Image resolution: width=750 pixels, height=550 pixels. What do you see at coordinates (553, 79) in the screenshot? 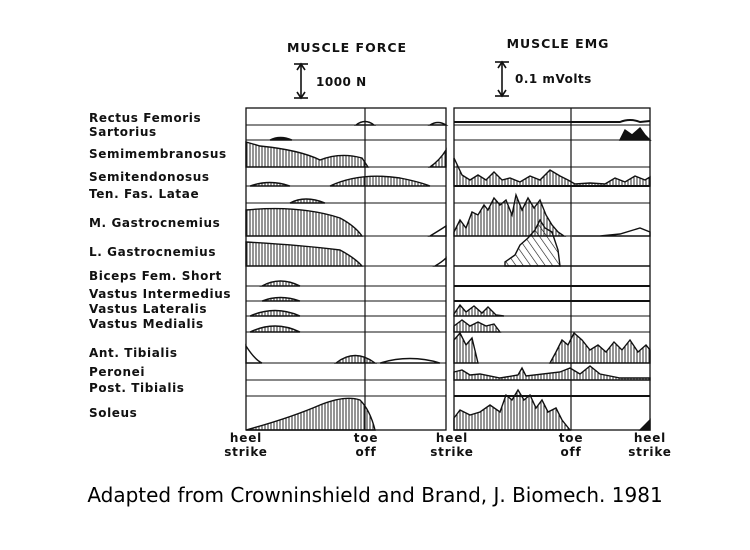
I see `emg-scale-label: 0.1 mVolts` at bounding box center [553, 79].